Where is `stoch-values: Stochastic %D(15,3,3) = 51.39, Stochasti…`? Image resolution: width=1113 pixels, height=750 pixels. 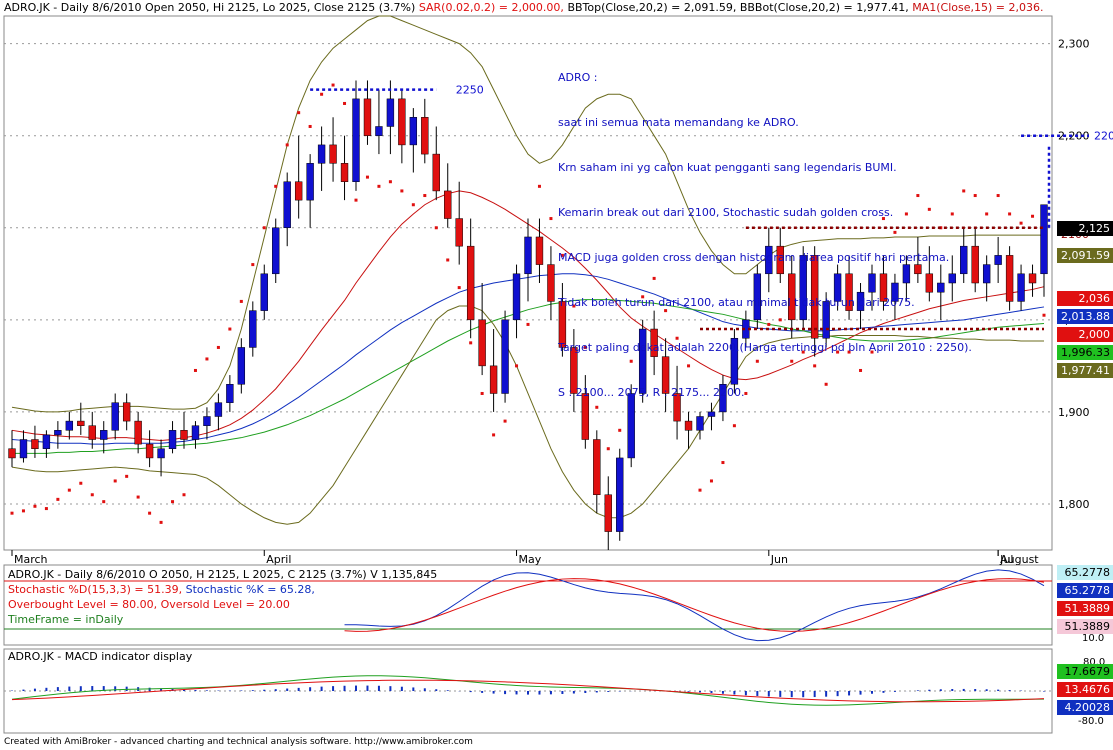 stoch-values: Stochastic %D(15,3,3) = 51.39, Stochasti… is located at coordinates (161, 589).